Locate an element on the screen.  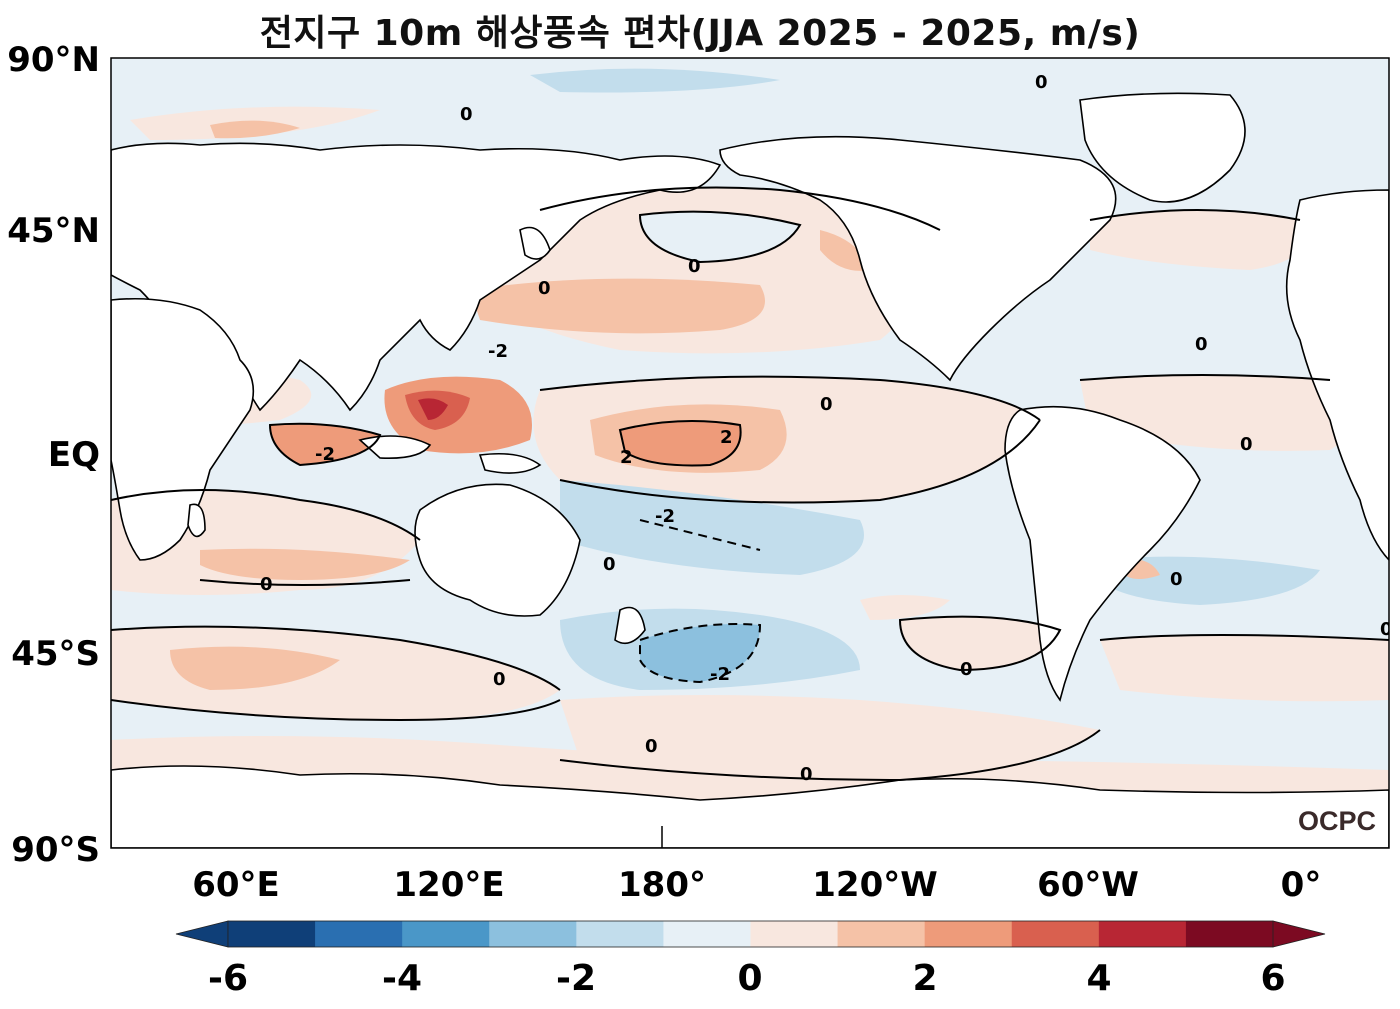
antarctica is located at coordinates (750, 806).